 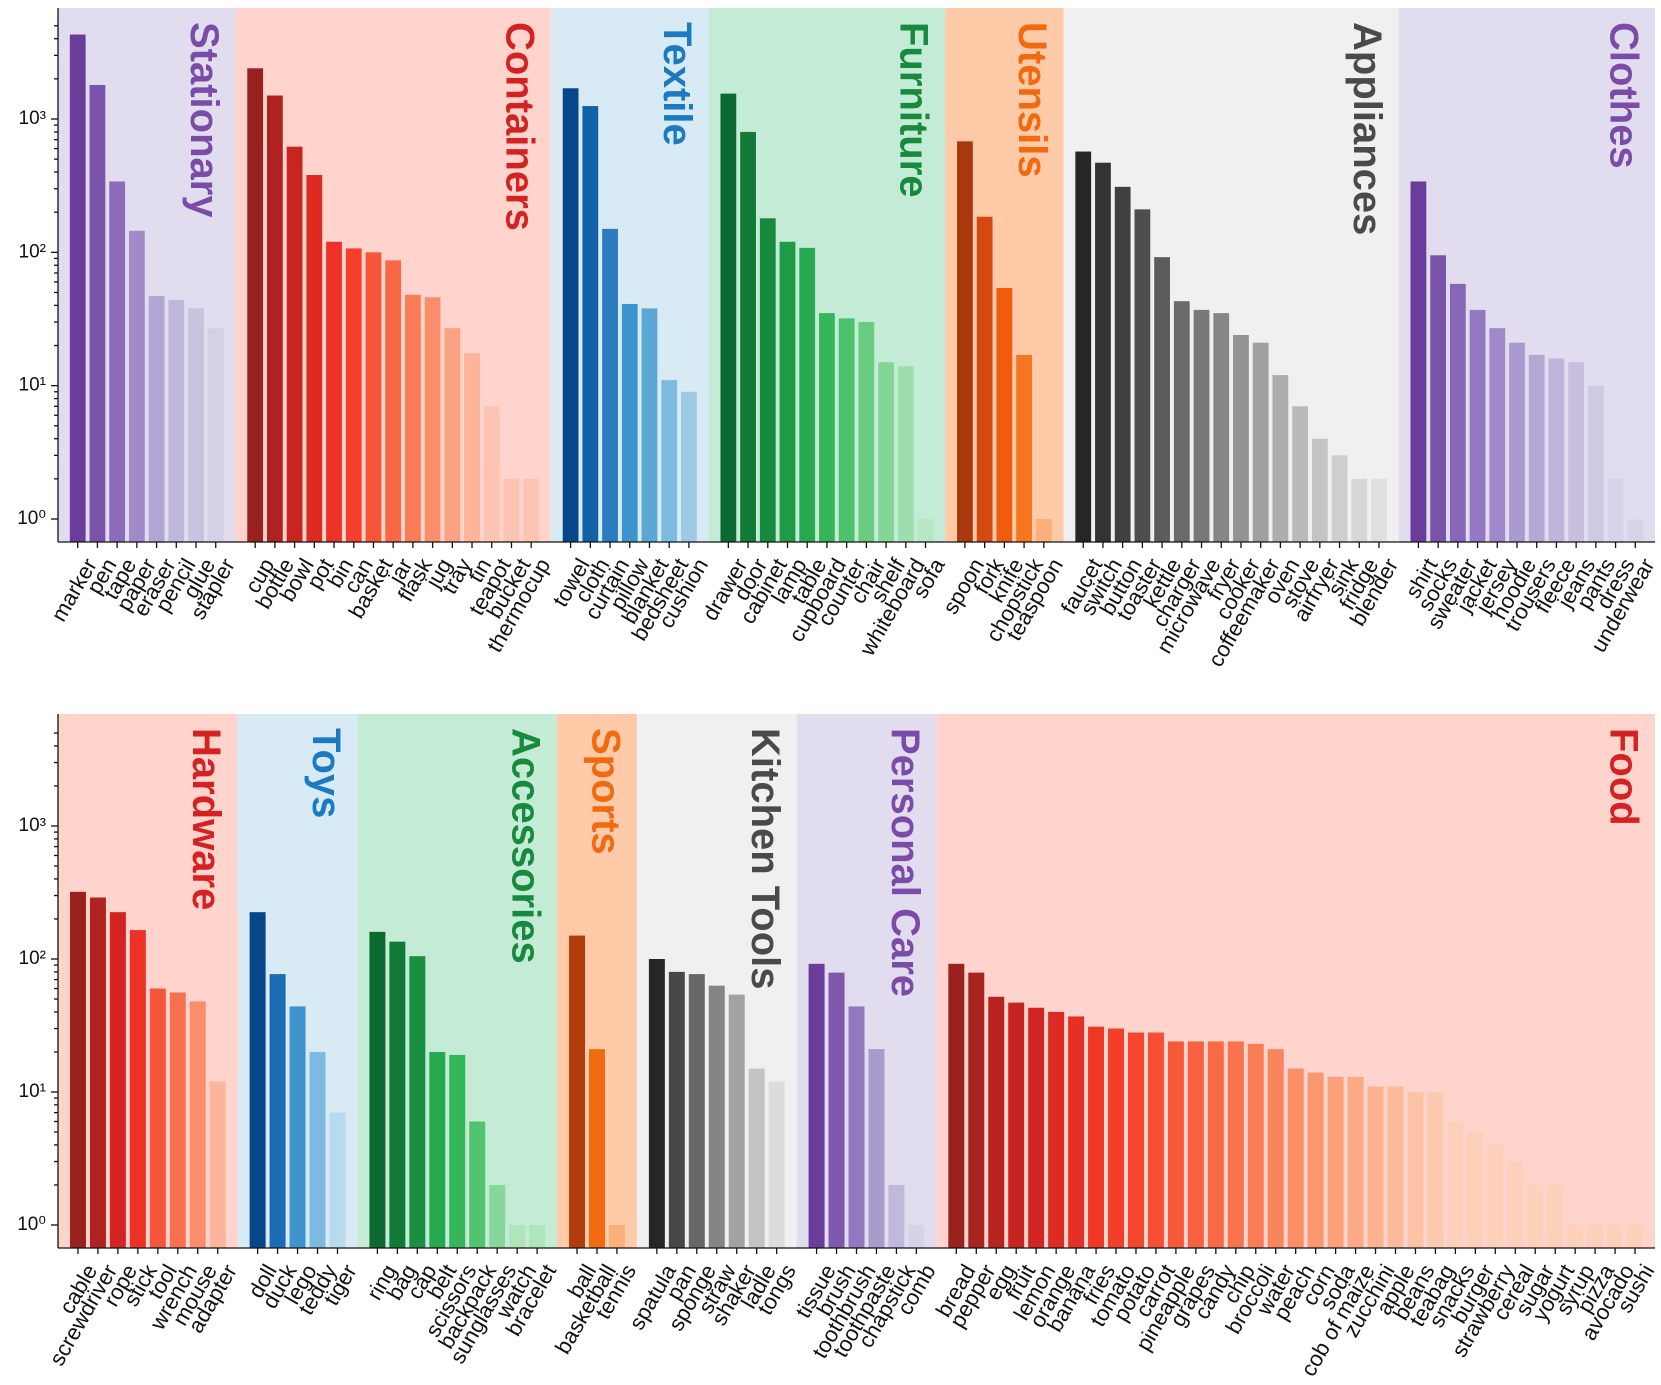 What do you see at coordinates (1595, 463) in the screenshot?
I see `bar-pants` at bounding box center [1595, 463].